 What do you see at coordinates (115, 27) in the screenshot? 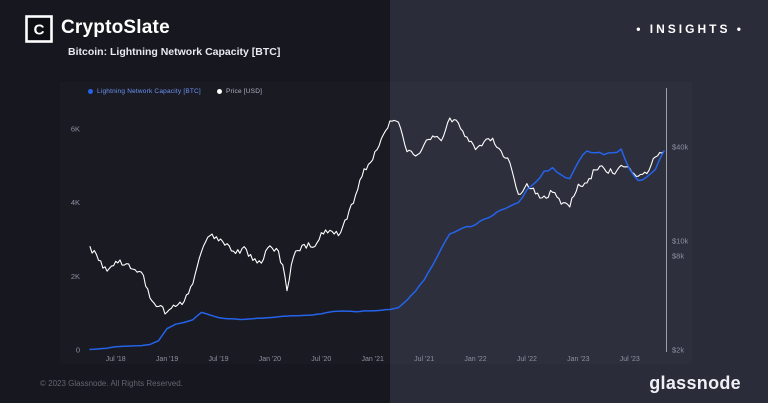
I see `brand-name: CryptoSlate` at bounding box center [115, 27].